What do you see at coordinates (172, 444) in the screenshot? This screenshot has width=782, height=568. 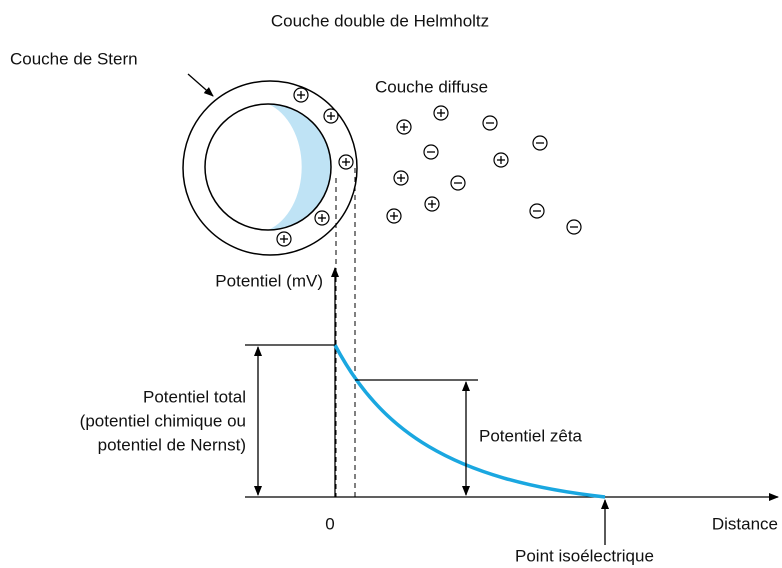 I see `total-label: potentiel de Nernst)` at bounding box center [172, 444].